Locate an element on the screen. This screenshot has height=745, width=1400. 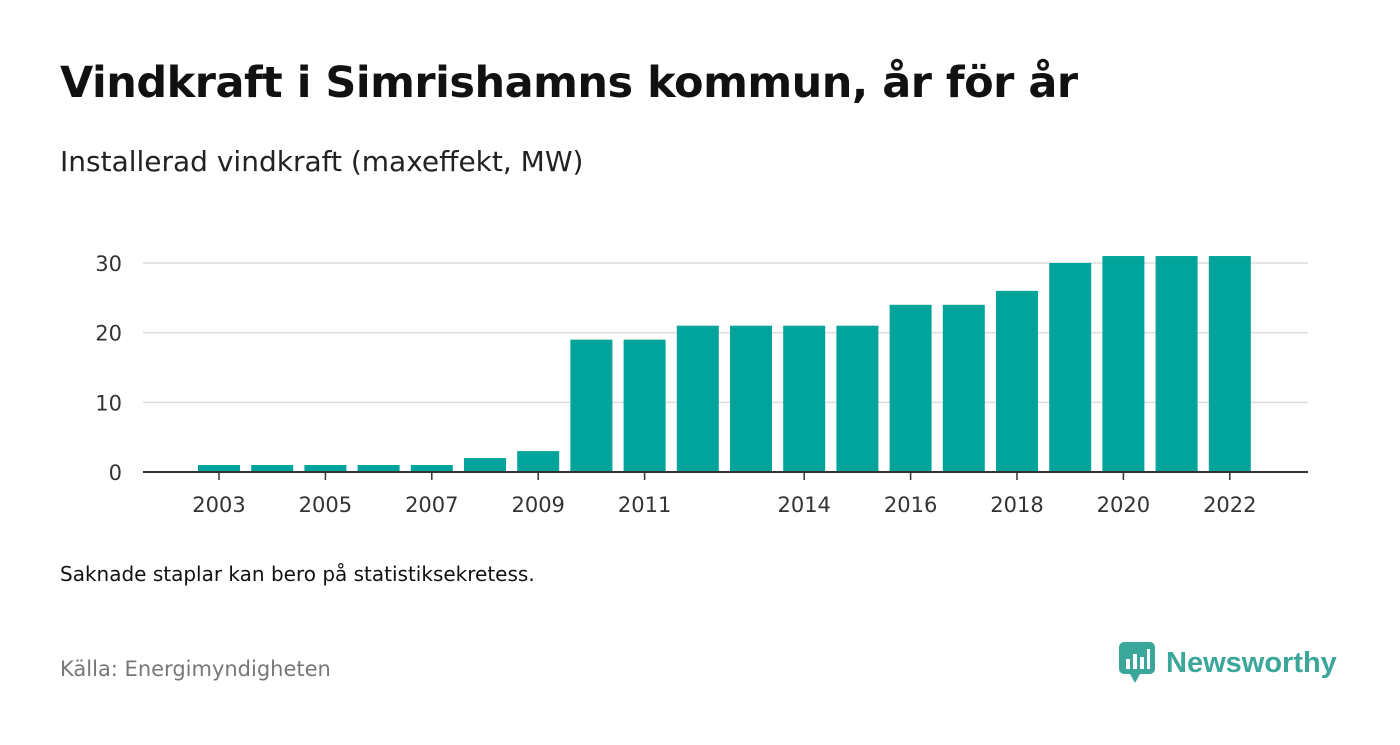
x-tick-label: 2020 is located at coordinates (1123, 505).